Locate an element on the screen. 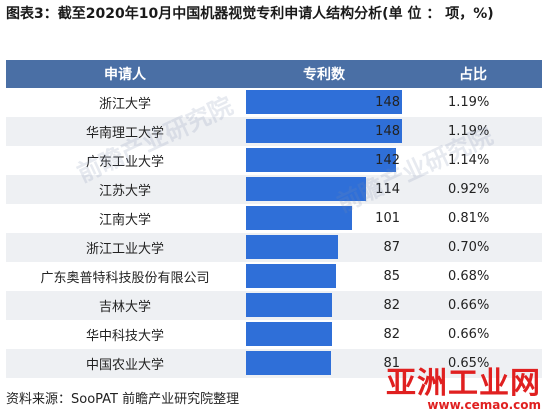 This screenshot has width=547, height=418. table-row: 华中科技大学 82 0.66% is located at coordinates (274, 334).